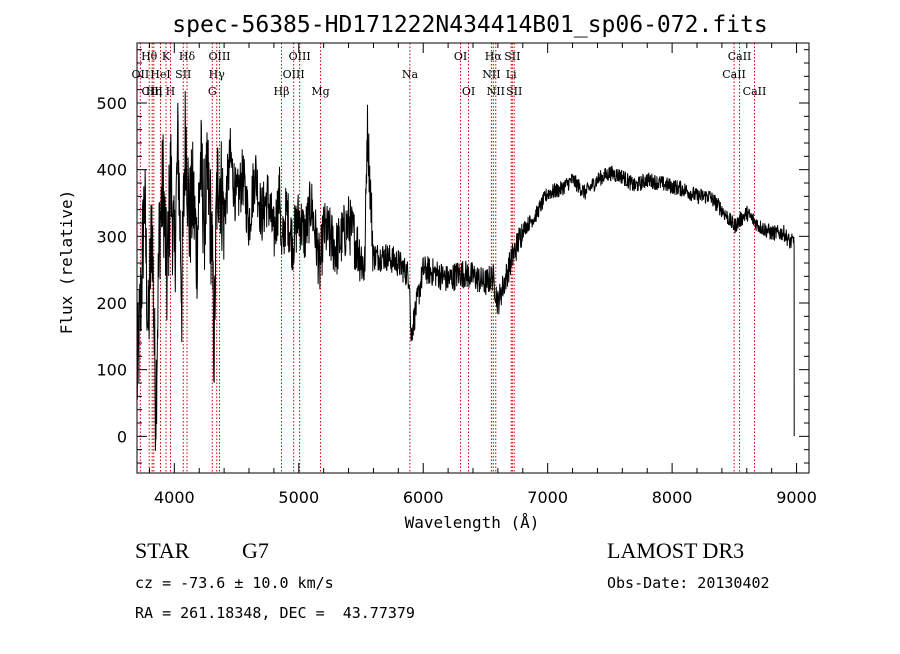 Image resolution: width=900 pixels, height=654 pixels. What do you see at coordinates (160, 74) in the screenshot?
I see `emission-line-label: HeI` at bounding box center [160, 74].